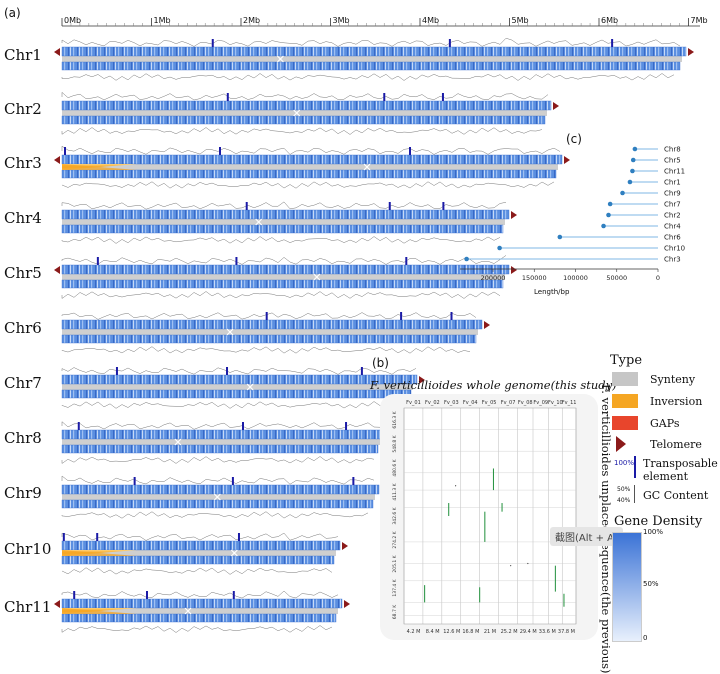 Image resolution: width=720 pixels, height=674 pixels. Describe the element at coordinates (627, 587) in the screenshot. I see `gene-density-gradient` at that location.